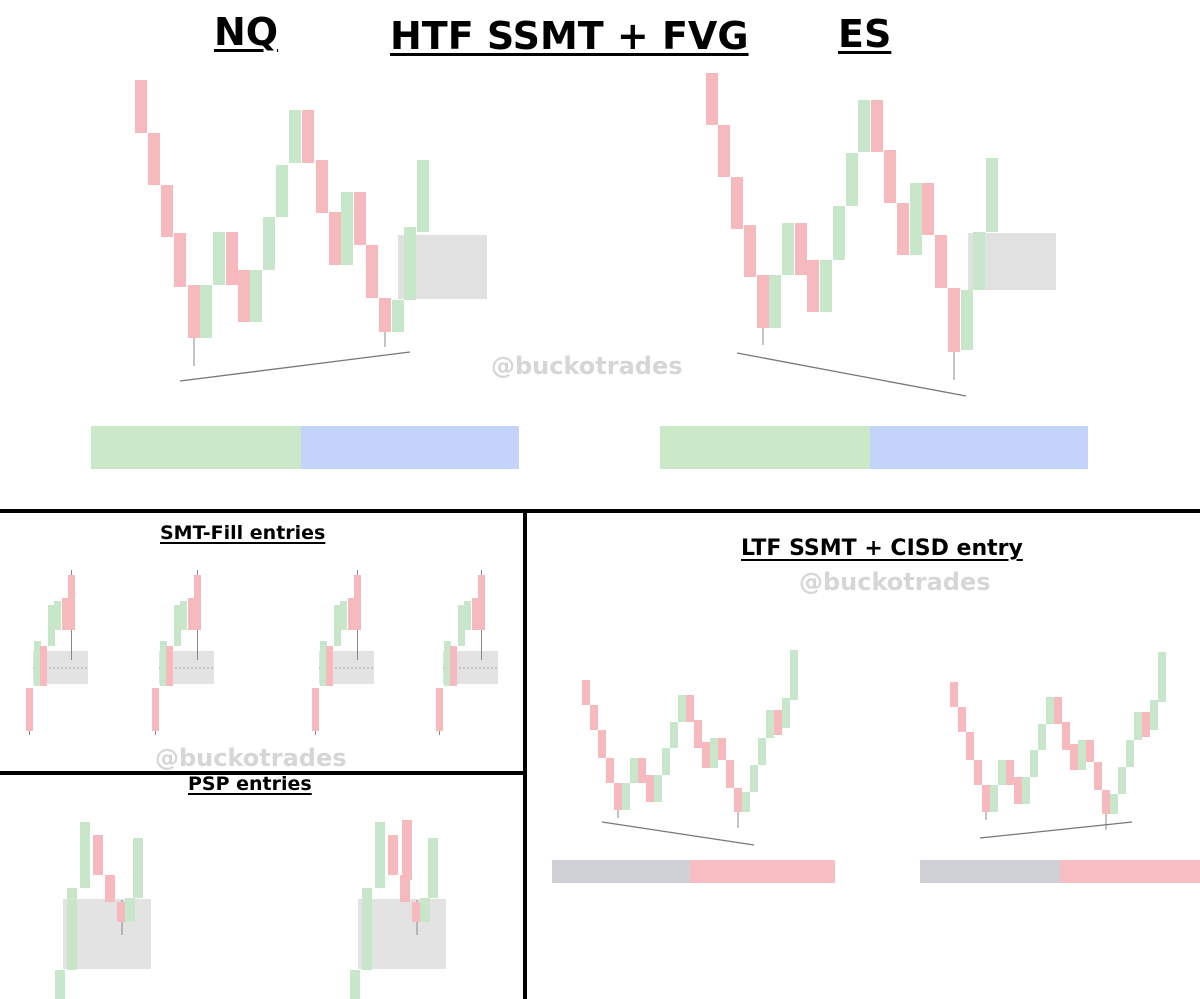 The height and width of the screenshot is (999, 1200). What do you see at coordinates (243, 533) in the screenshot?
I see `smt-fill-title: SMT-Fill entries` at bounding box center [243, 533].